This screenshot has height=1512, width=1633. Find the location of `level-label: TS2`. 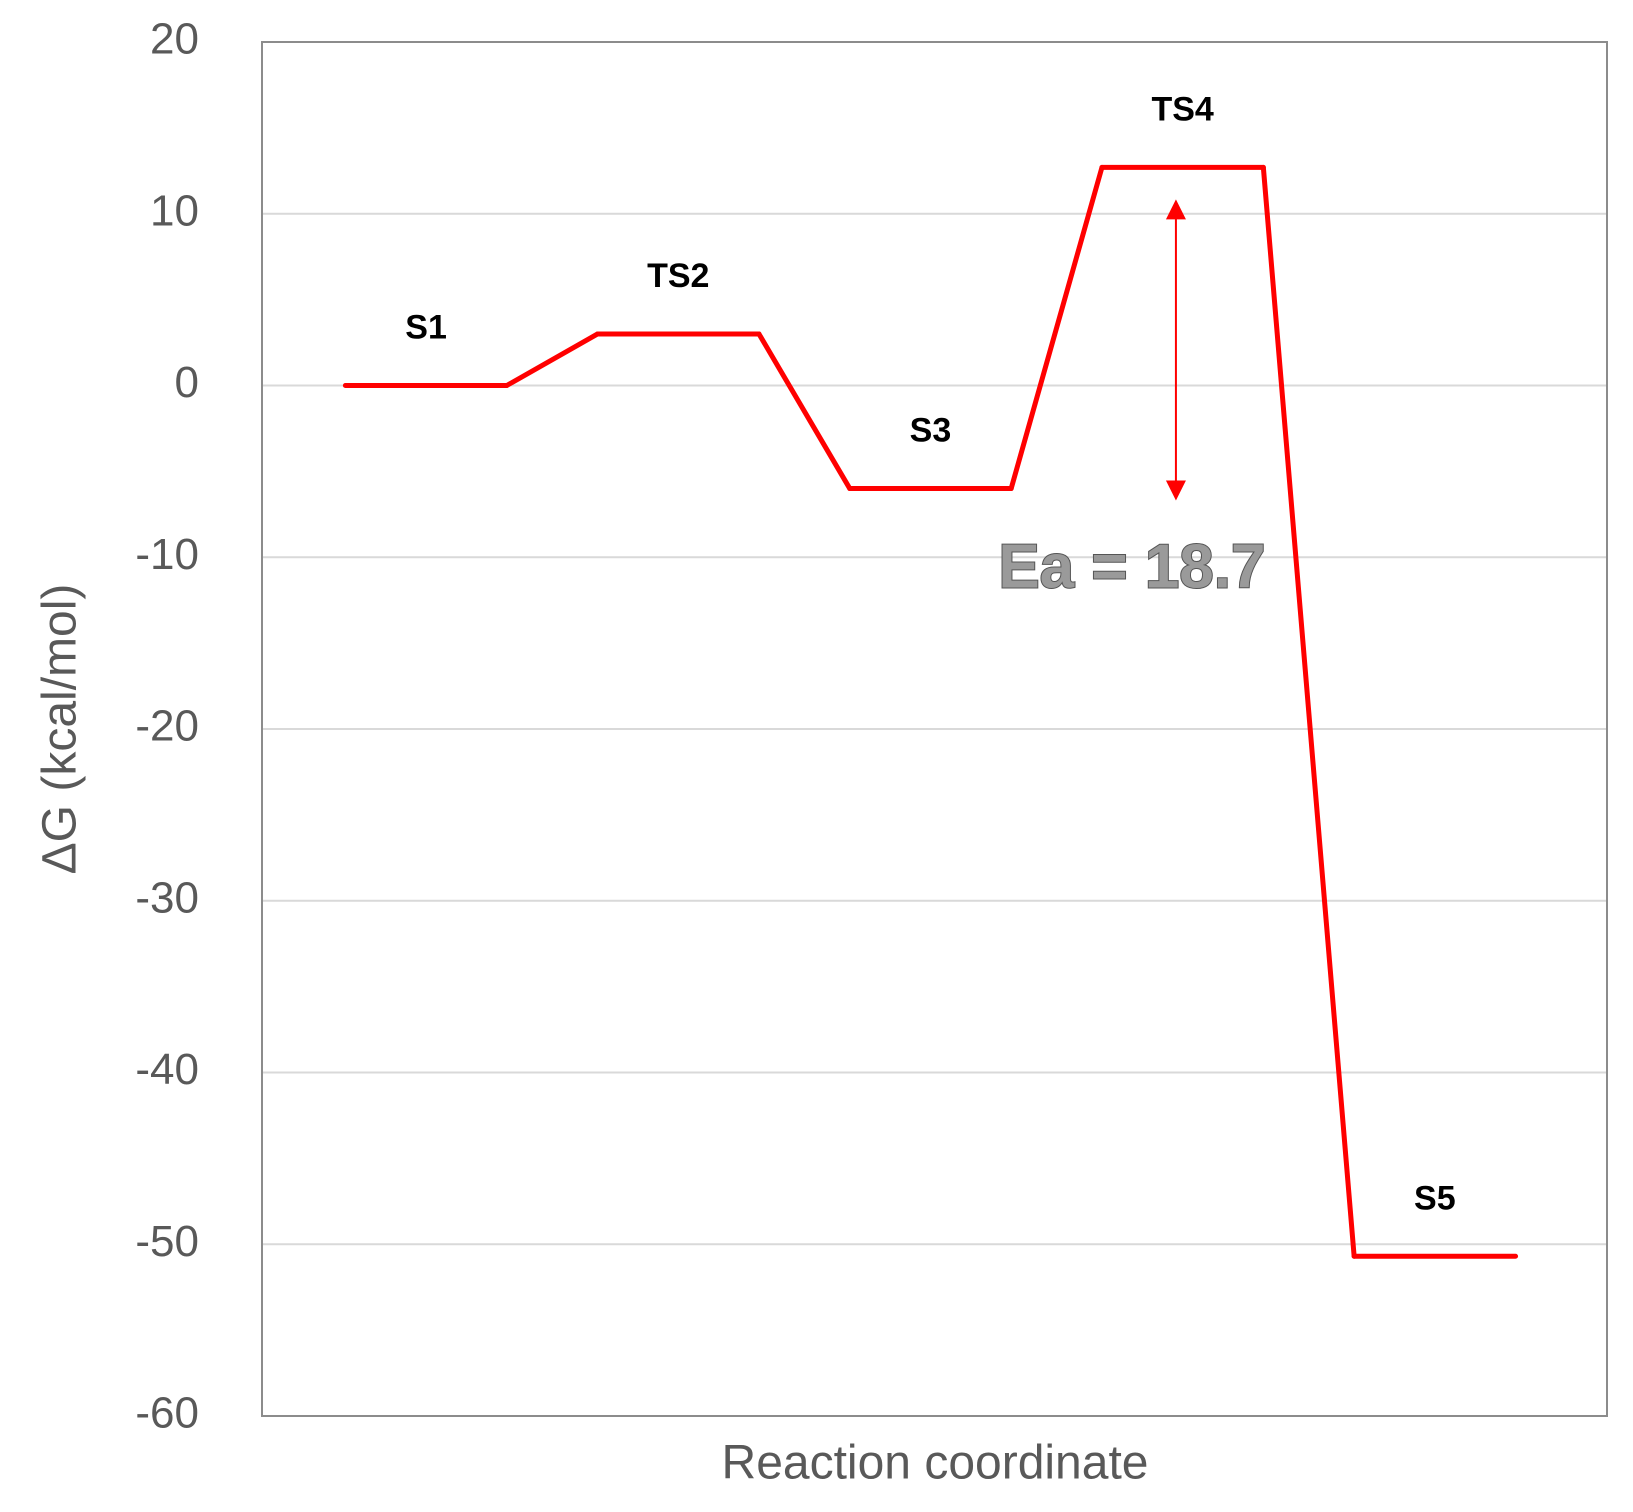

level-label: TS2 is located at coordinates (678, 276).